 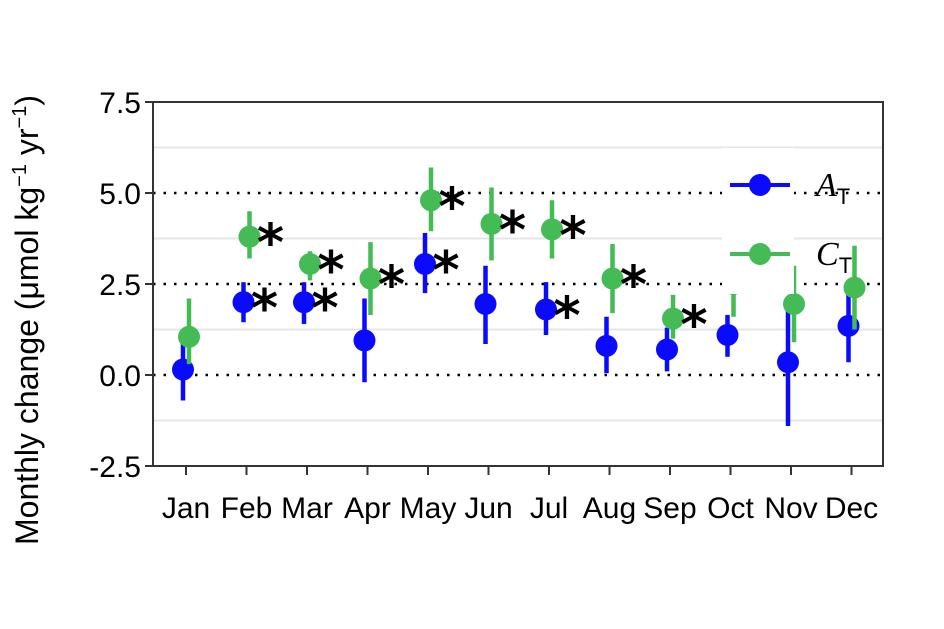 What do you see at coordinates (730, 508) in the screenshot?
I see `x-tick-label: Oct` at bounding box center [730, 508].